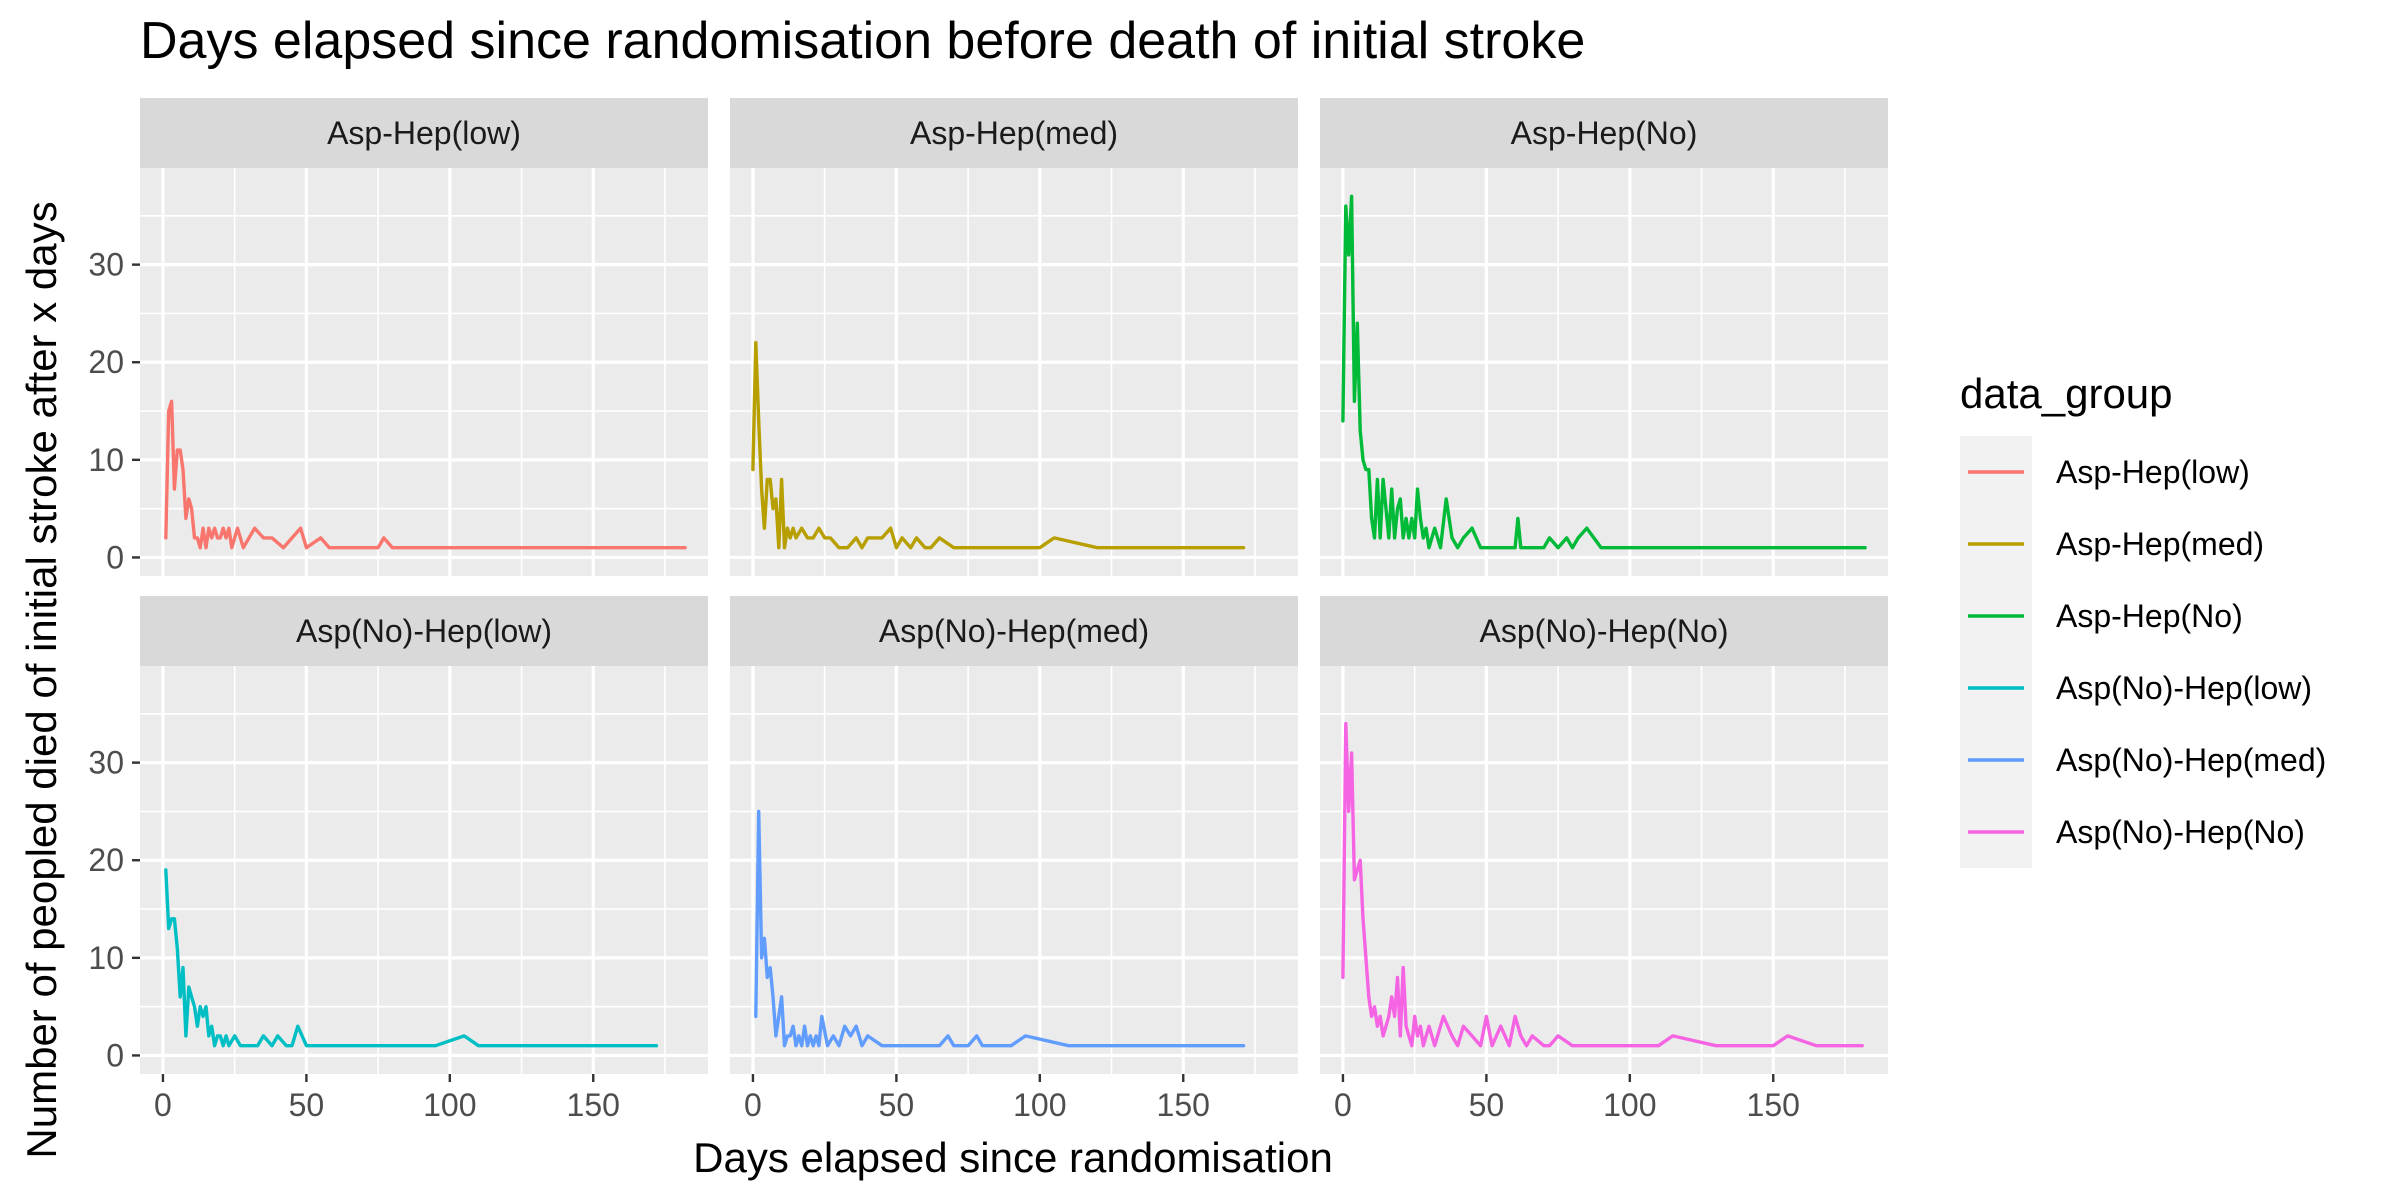 The height and width of the screenshot is (1200, 2400). I want to click on legend-label: Asp-Hep(med), so click(2160, 544).